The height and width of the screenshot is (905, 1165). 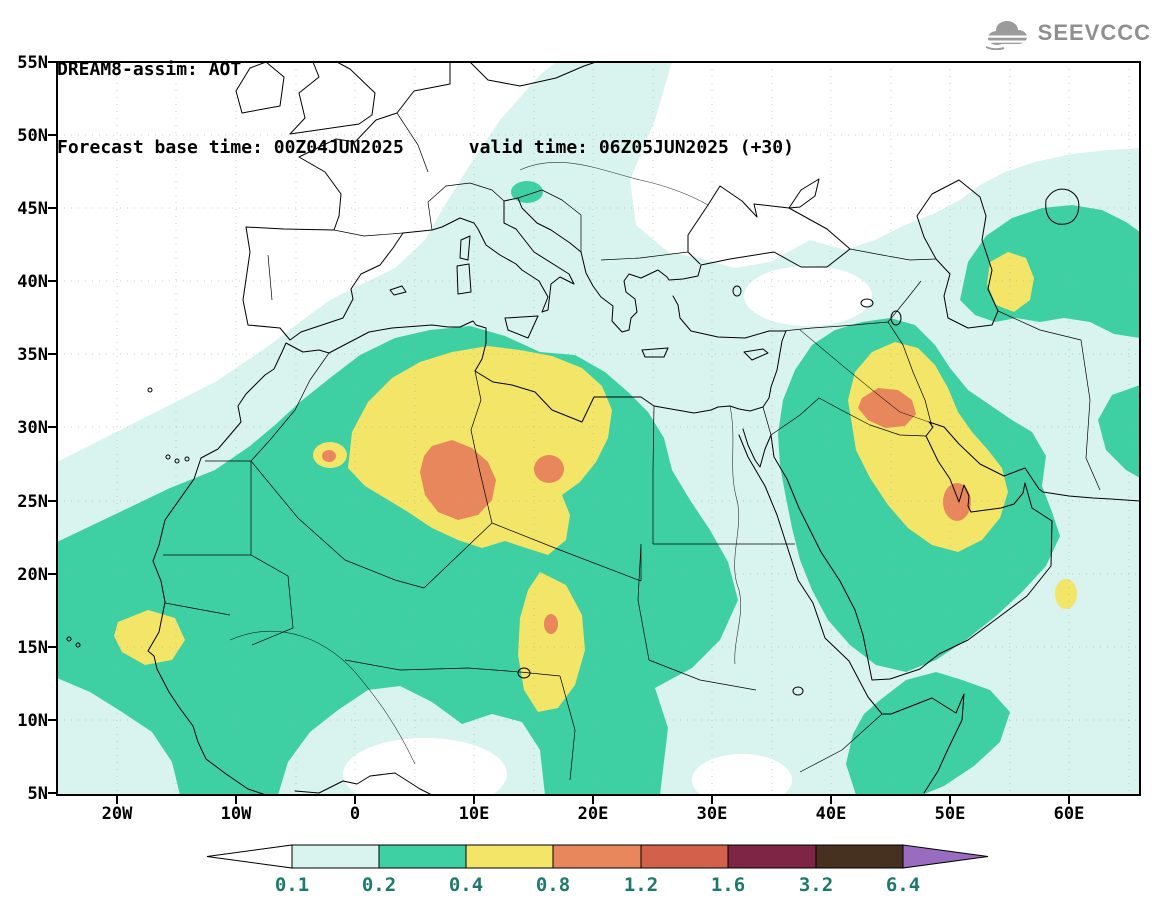 I want to click on island-cyprus, so click(x=756, y=354).